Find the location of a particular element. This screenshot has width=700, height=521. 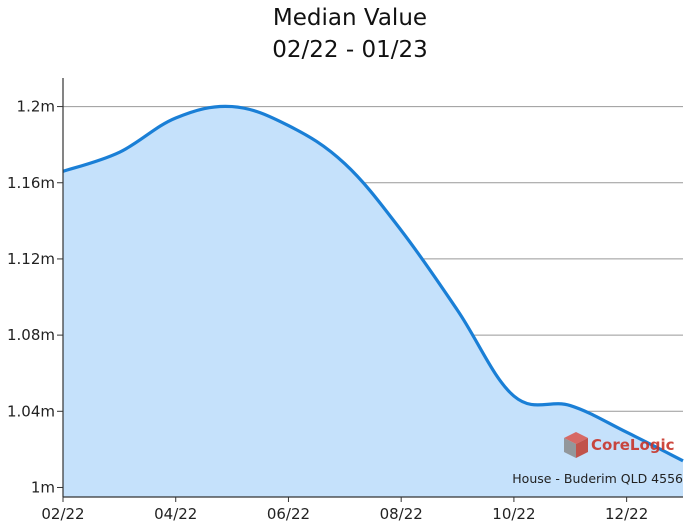

y-tick-label: 1m is located at coordinates (43, 487).